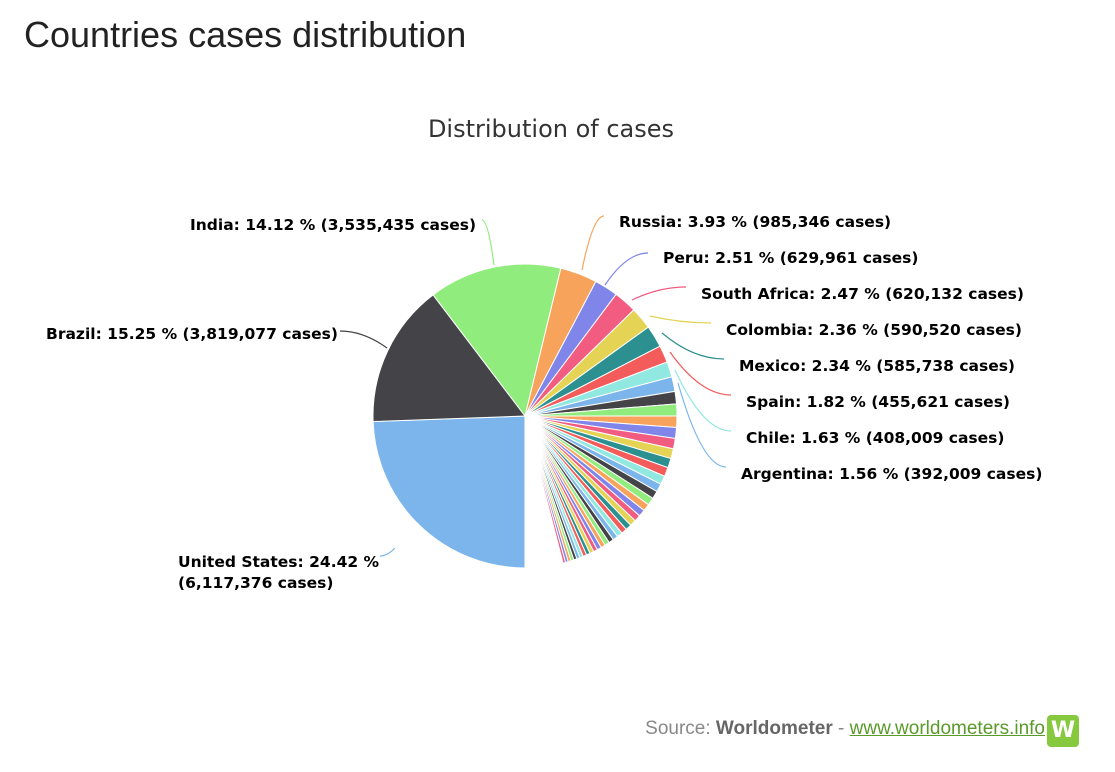 Image resolution: width=1115 pixels, height=772 pixels. What do you see at coordinates (544, 493) in the screenshot?
I see `pie-gap` at bounding box center [544, 493].